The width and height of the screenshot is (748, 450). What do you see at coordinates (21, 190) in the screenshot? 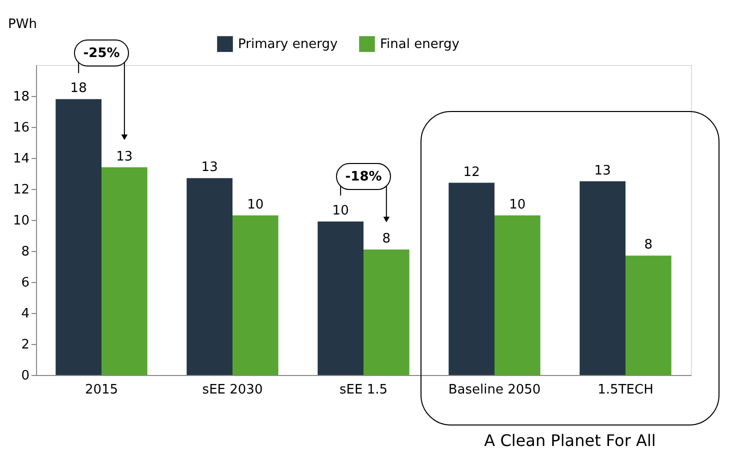
I see `y-tick-label: 12` at bounding box center [21, 190].